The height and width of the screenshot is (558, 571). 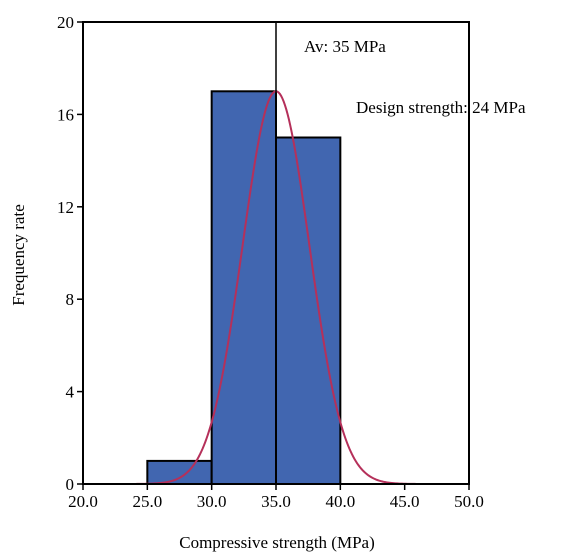 What do you see at coordinates (65, 114) in the screenshot?
I see `y-tick-label-4: 16` at bounding box center [65, 114].